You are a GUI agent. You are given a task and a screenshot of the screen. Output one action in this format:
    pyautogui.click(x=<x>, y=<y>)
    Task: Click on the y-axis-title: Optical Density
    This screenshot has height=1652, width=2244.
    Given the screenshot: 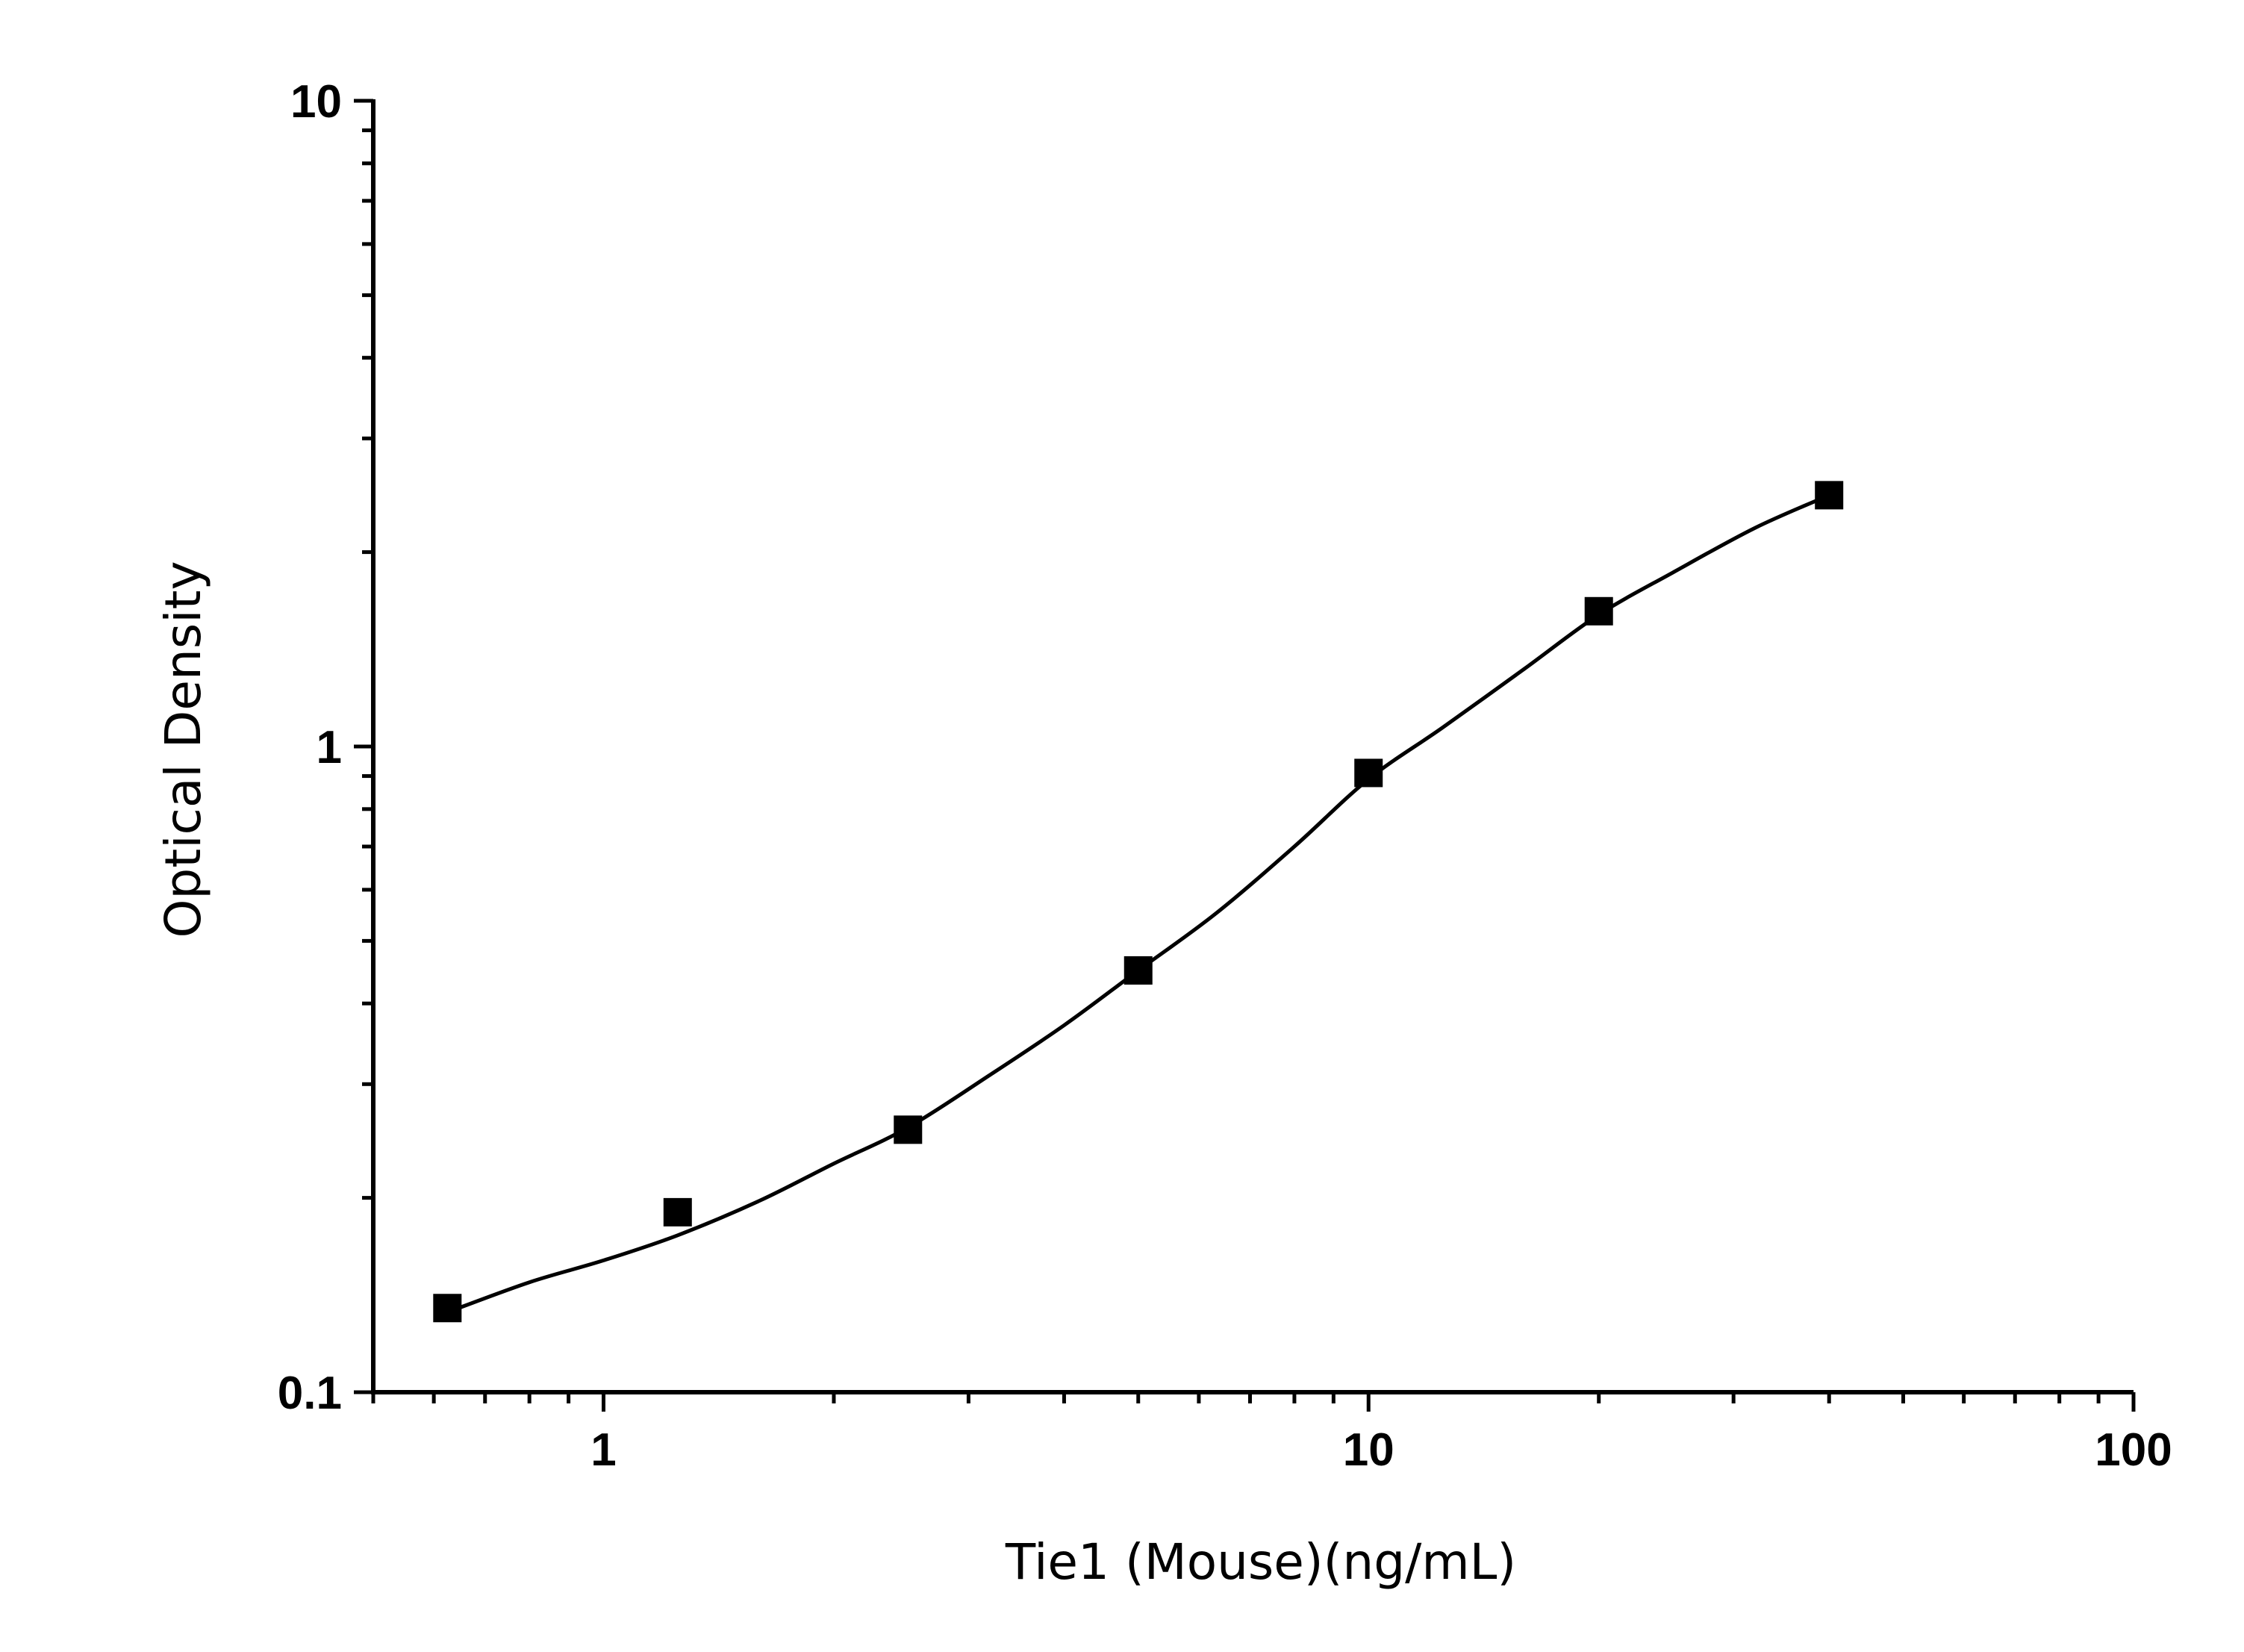 What is the action you would take?
    pyautogui.click(x=183, y=750)
    